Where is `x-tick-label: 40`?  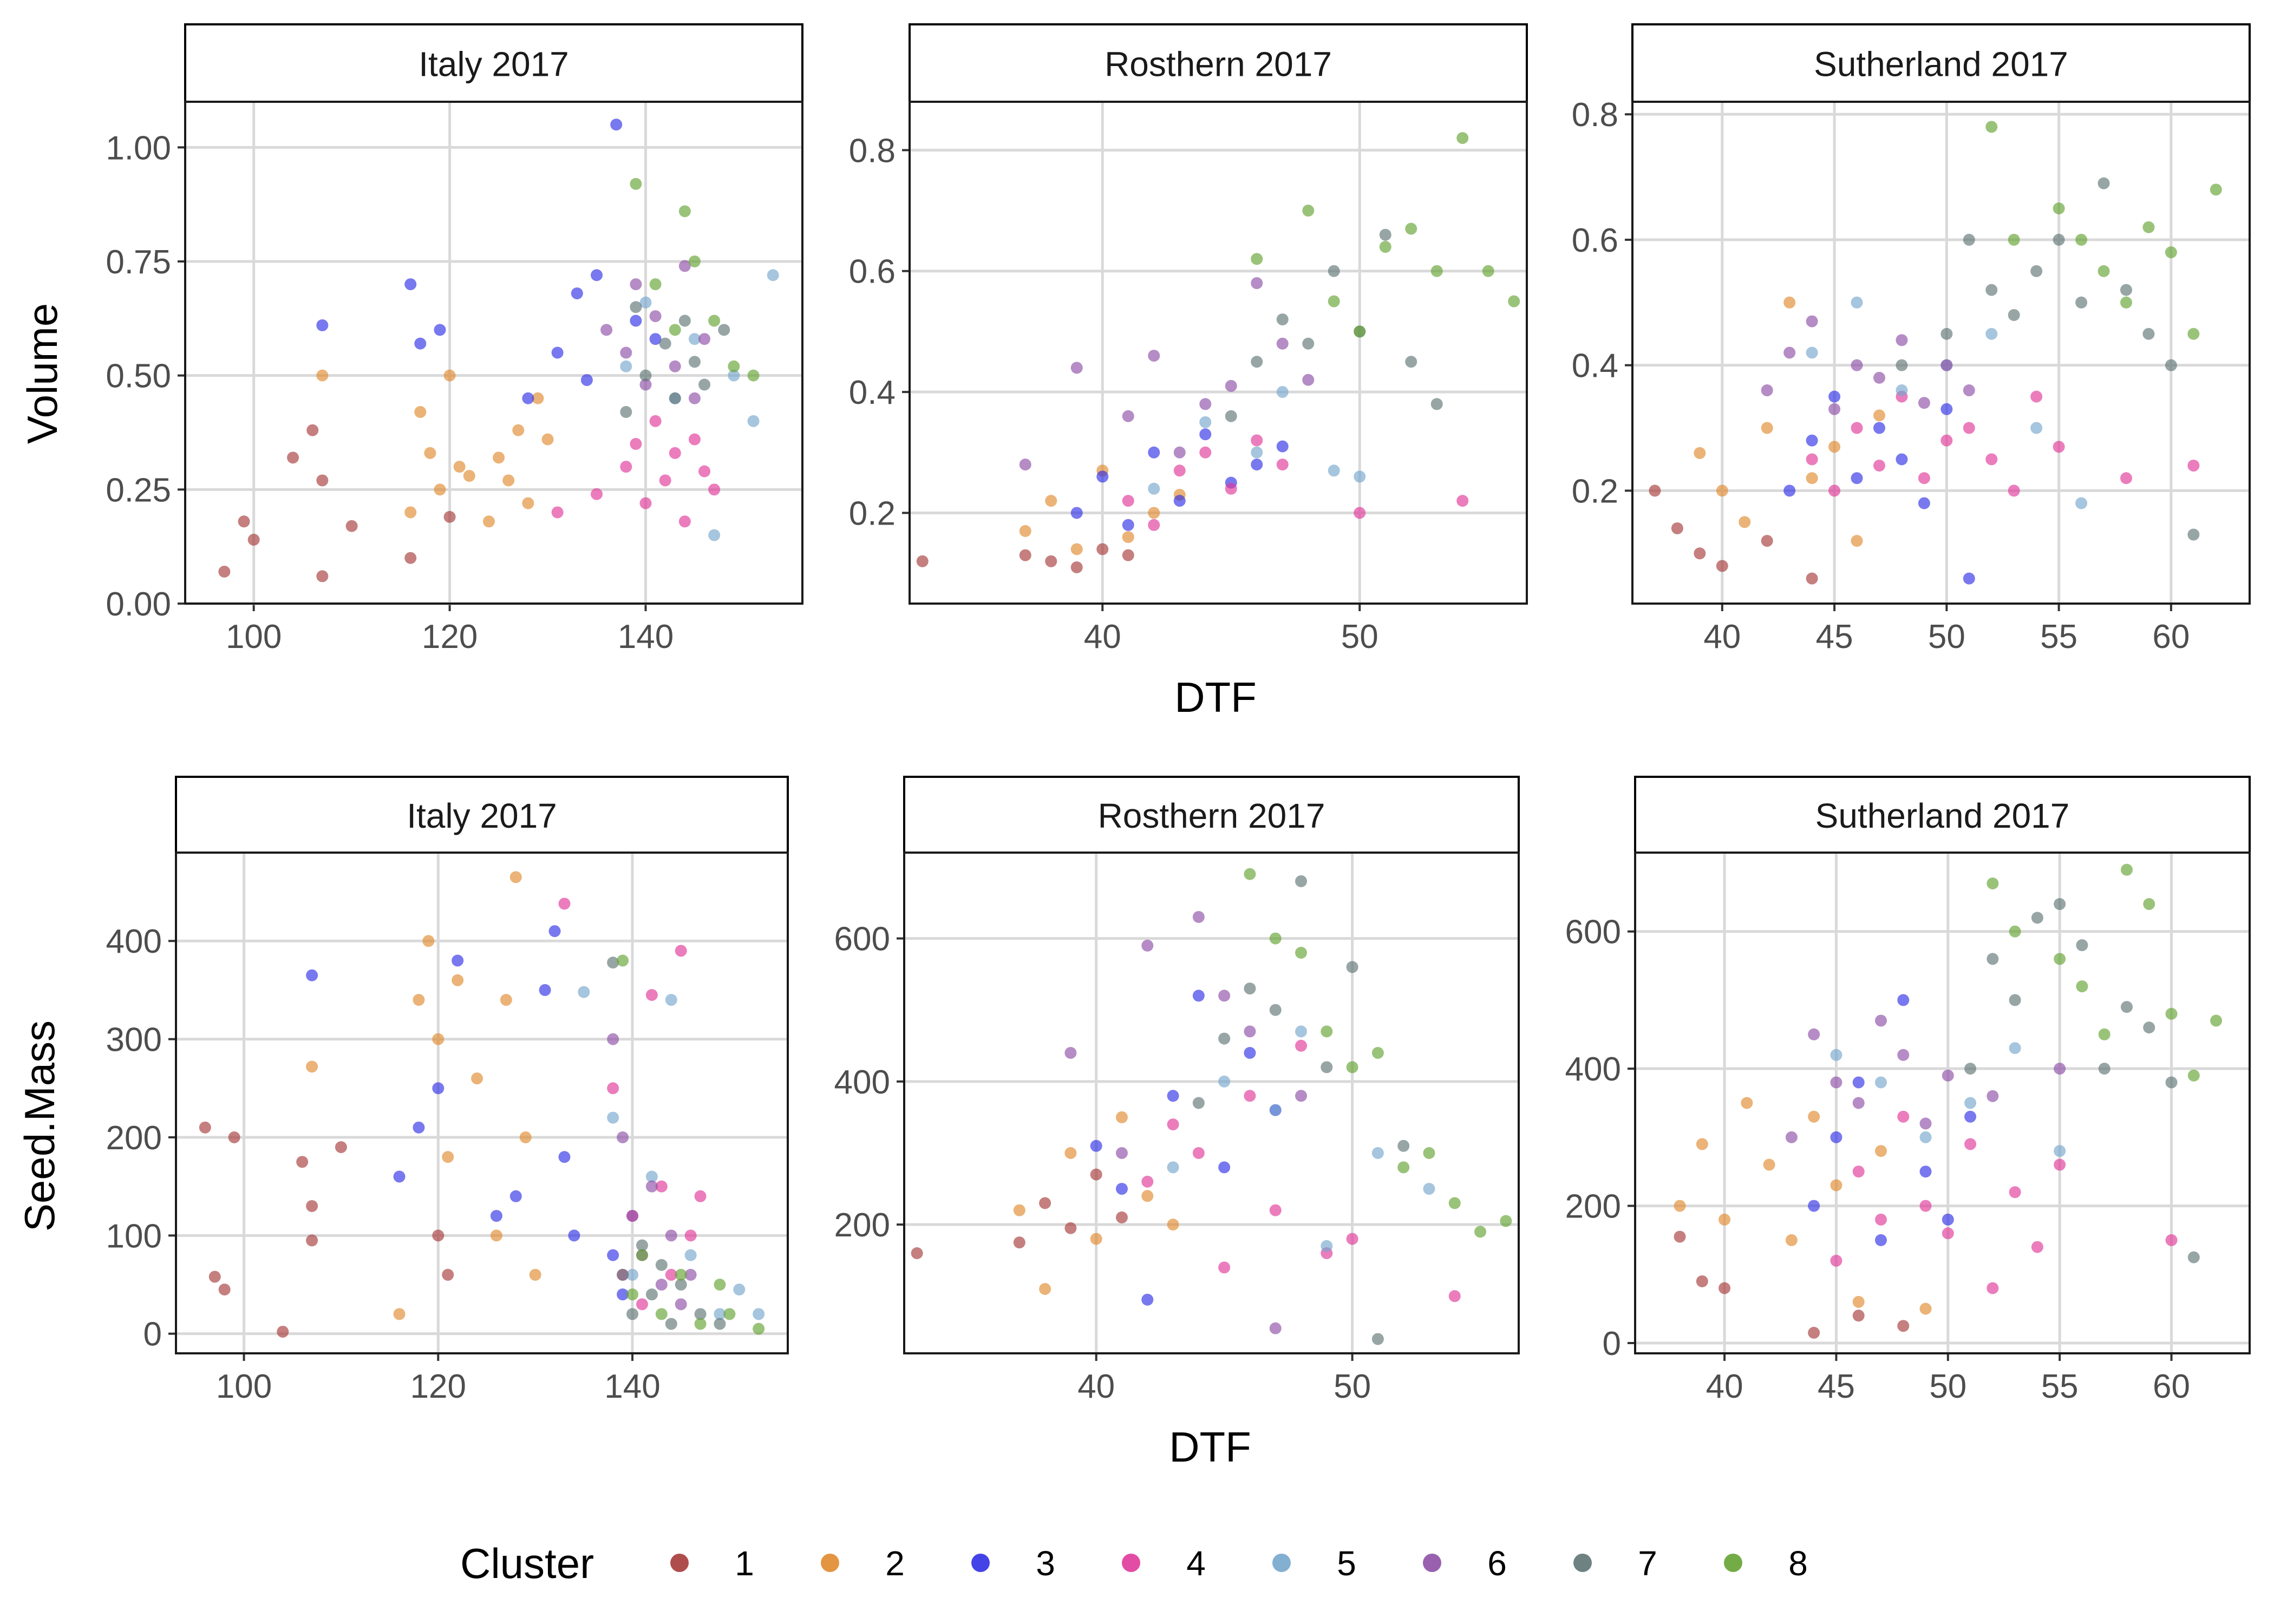
x-tick-label: 40 is located at coordinates (1725, 1386).